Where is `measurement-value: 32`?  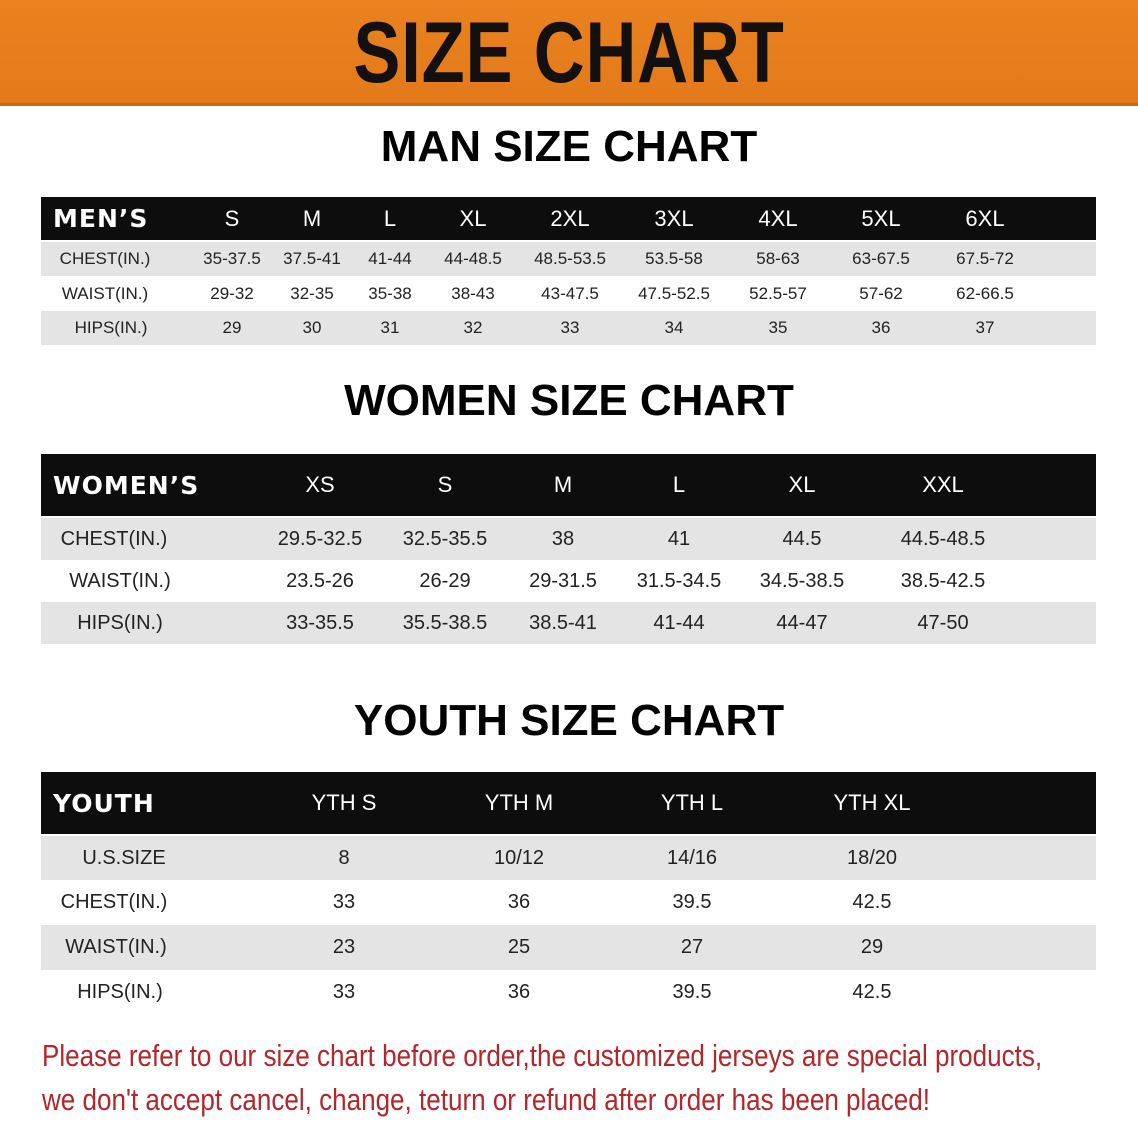
measurement-value: 32 is located at coordinates (473, 327).